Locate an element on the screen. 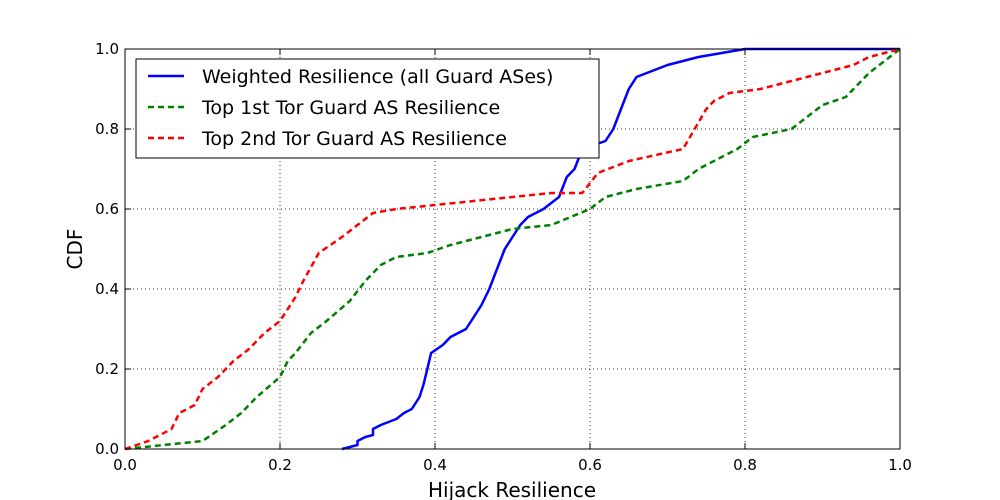 This screenshot has height=500, width=1000. y-tick-label: 0.0 is located at coordinates (107, 449).